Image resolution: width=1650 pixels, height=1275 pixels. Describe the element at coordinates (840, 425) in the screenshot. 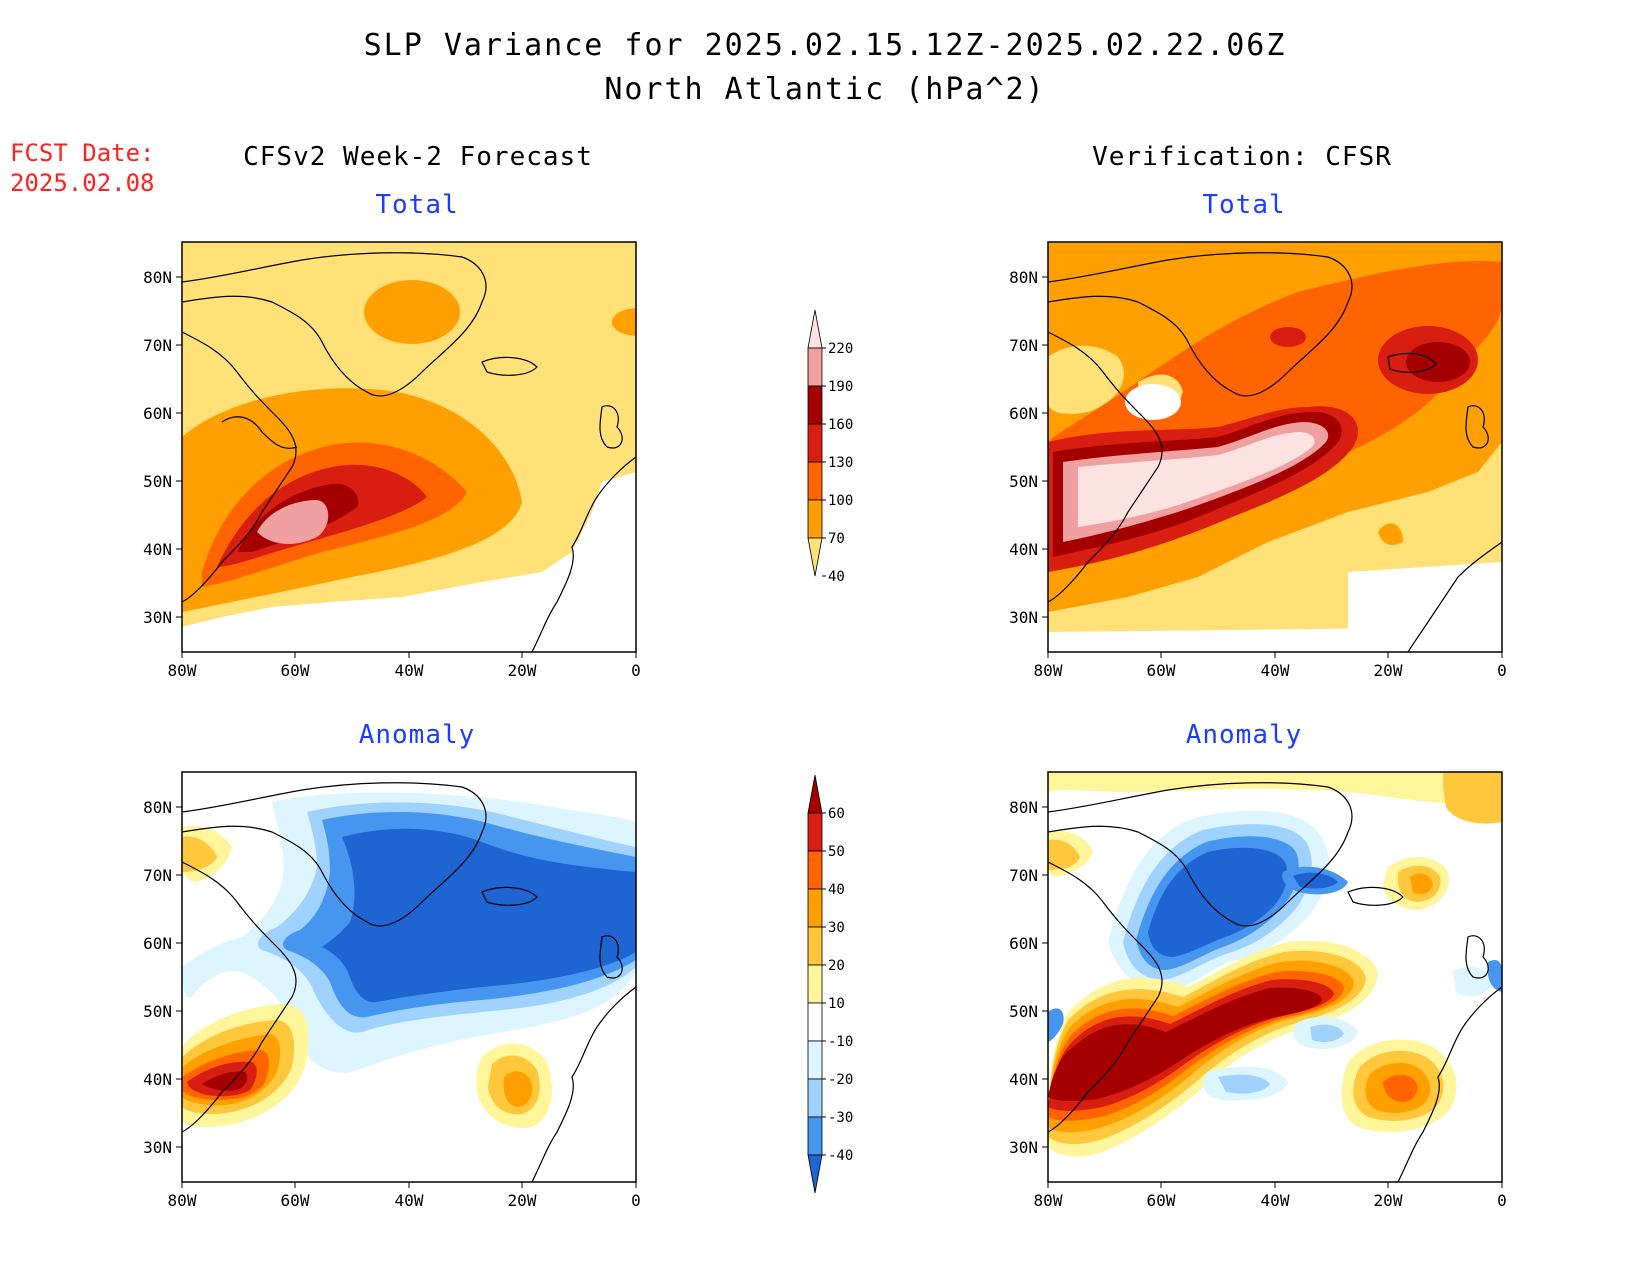

I see `colorbar-label: 160` at that location.